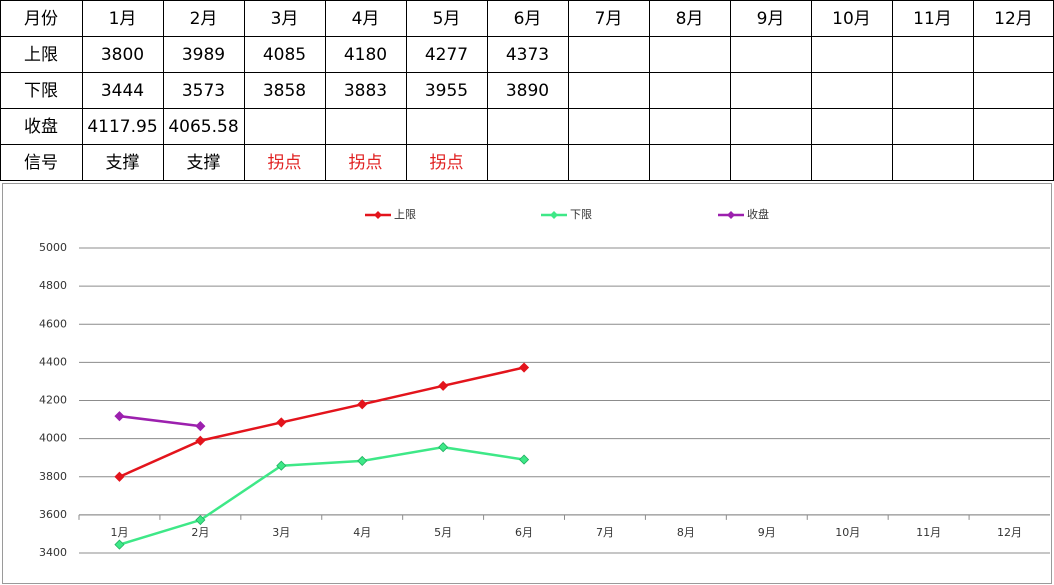 This screenshot has height=585, width=1054. What do you see at coordinates (53, 476) in the screenshot?
I see `y-tick-label: 3800` at bounding box center [53, 476].